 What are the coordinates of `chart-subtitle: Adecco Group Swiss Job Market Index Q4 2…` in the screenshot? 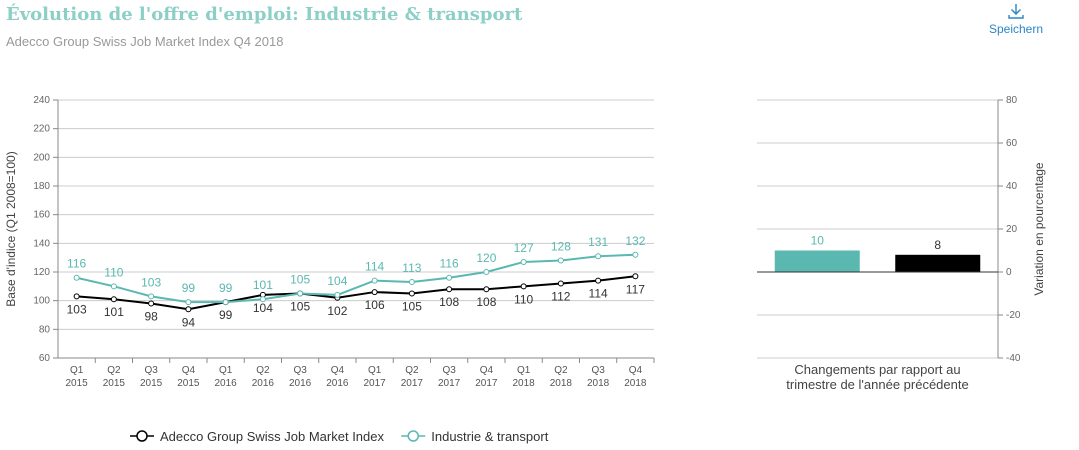 It's located at (145, 41).